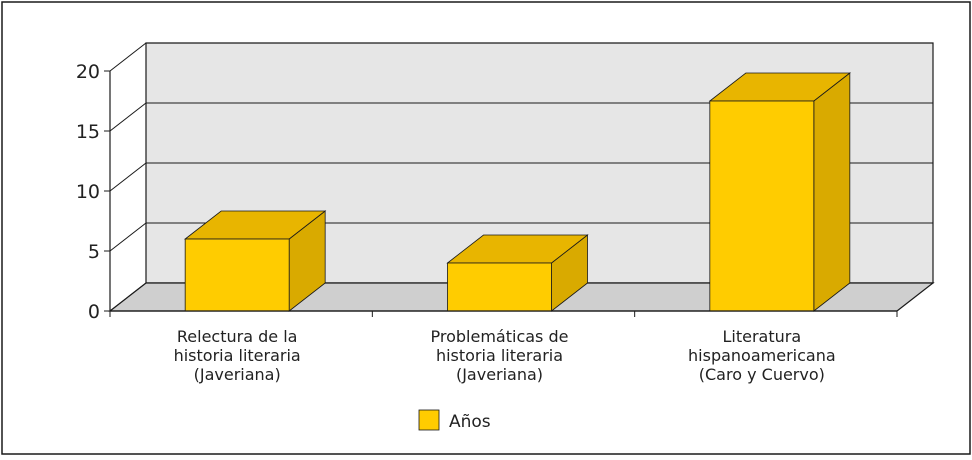 This screenshot has height=460, width=972. Describe the element at coordinates (94, 312) in the screenshot. I see `y-tick-label: 0` at that location.